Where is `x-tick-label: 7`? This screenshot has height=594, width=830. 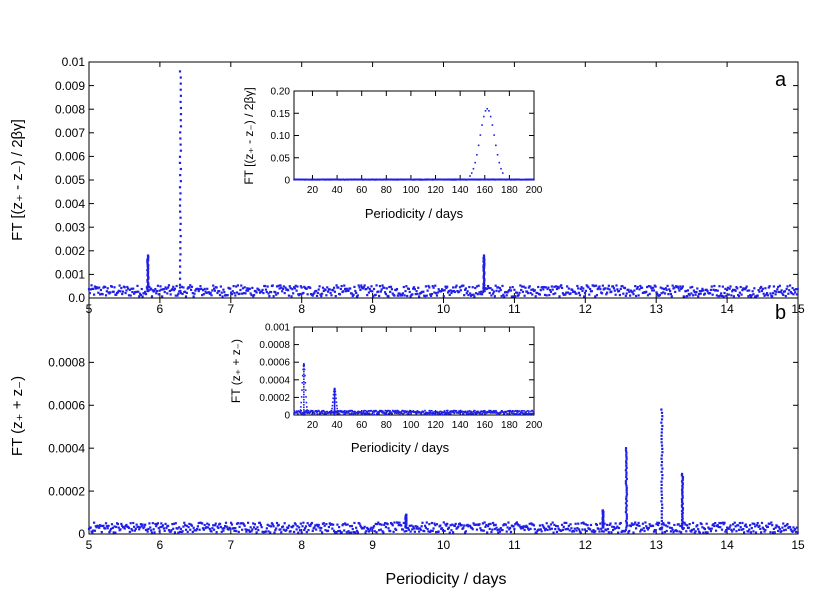 x-tick-label: 7 is located at coordinates (230, 545).